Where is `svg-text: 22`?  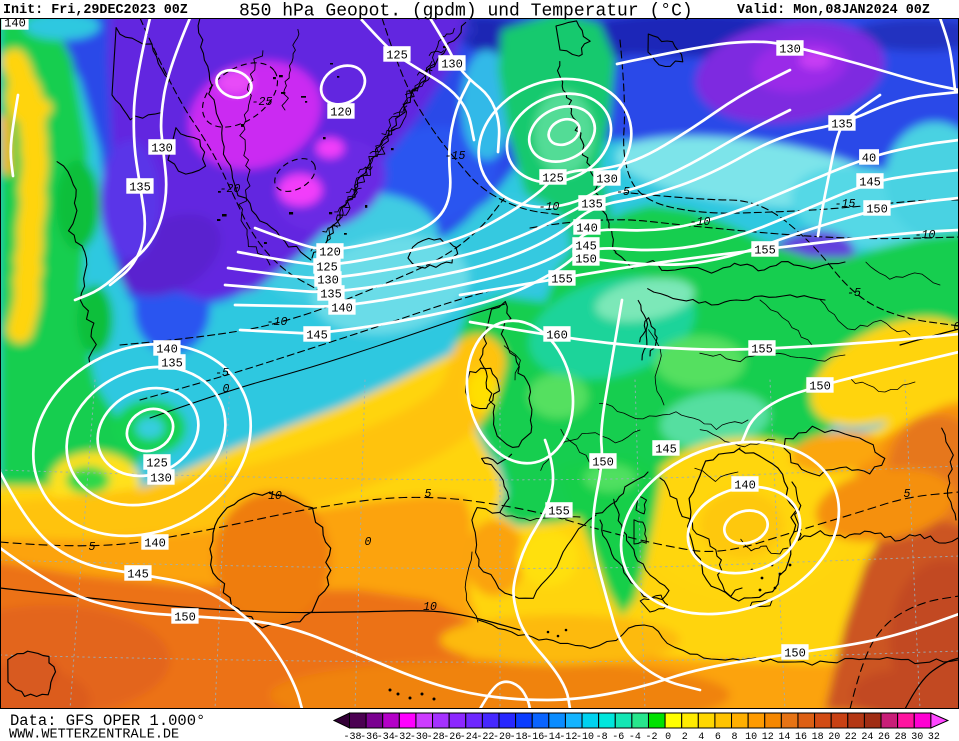
svg-text: 22 is located at coordinates (851, 736).